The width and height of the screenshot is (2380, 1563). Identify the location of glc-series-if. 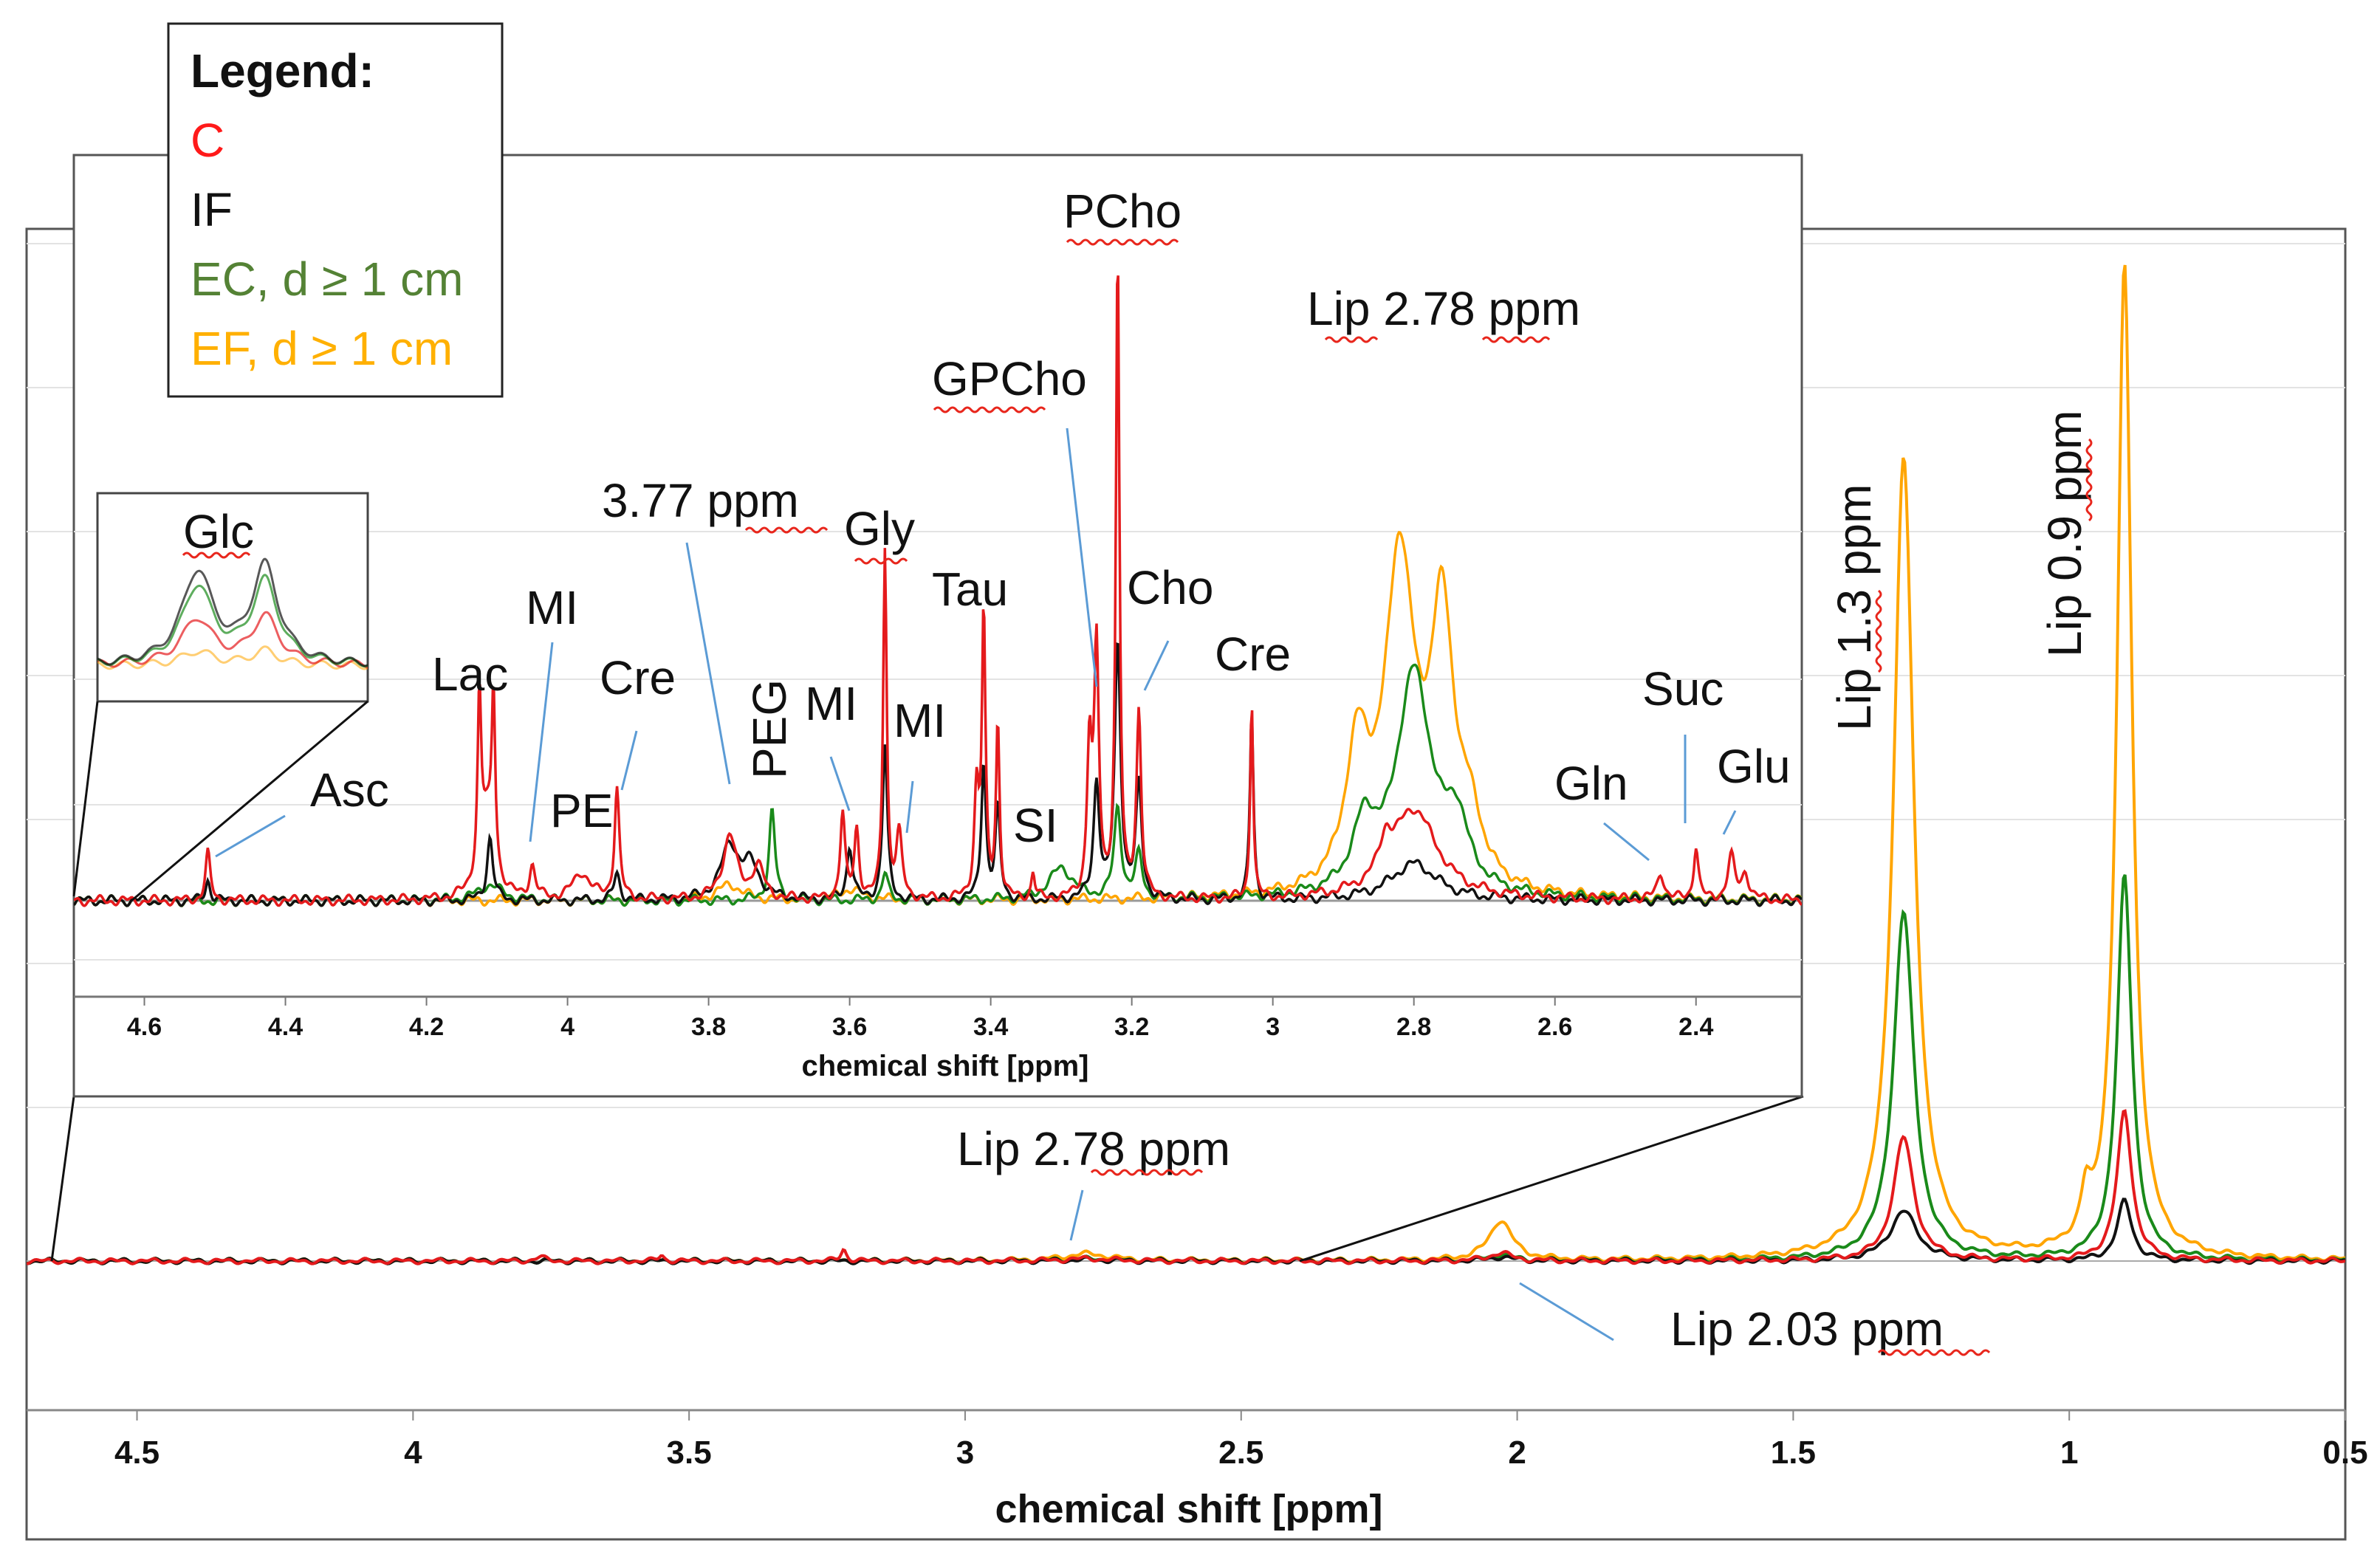
(233, 612).